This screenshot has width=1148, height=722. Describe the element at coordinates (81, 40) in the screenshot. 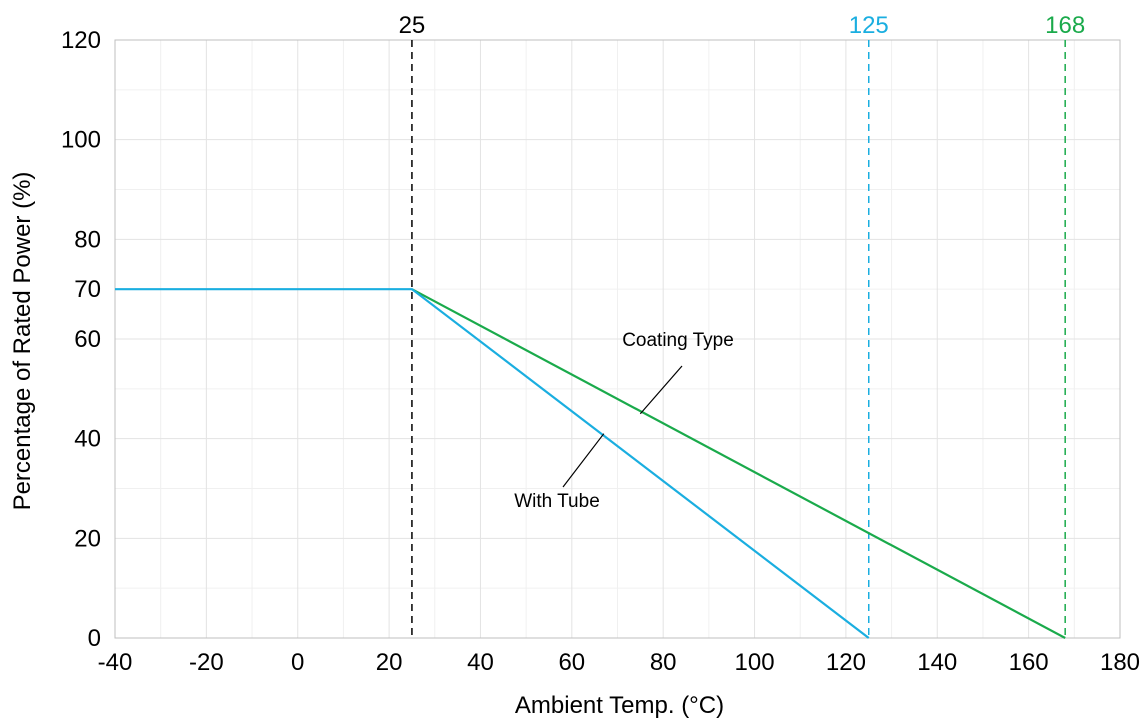

I see `y-tick-label: 120` at that location.